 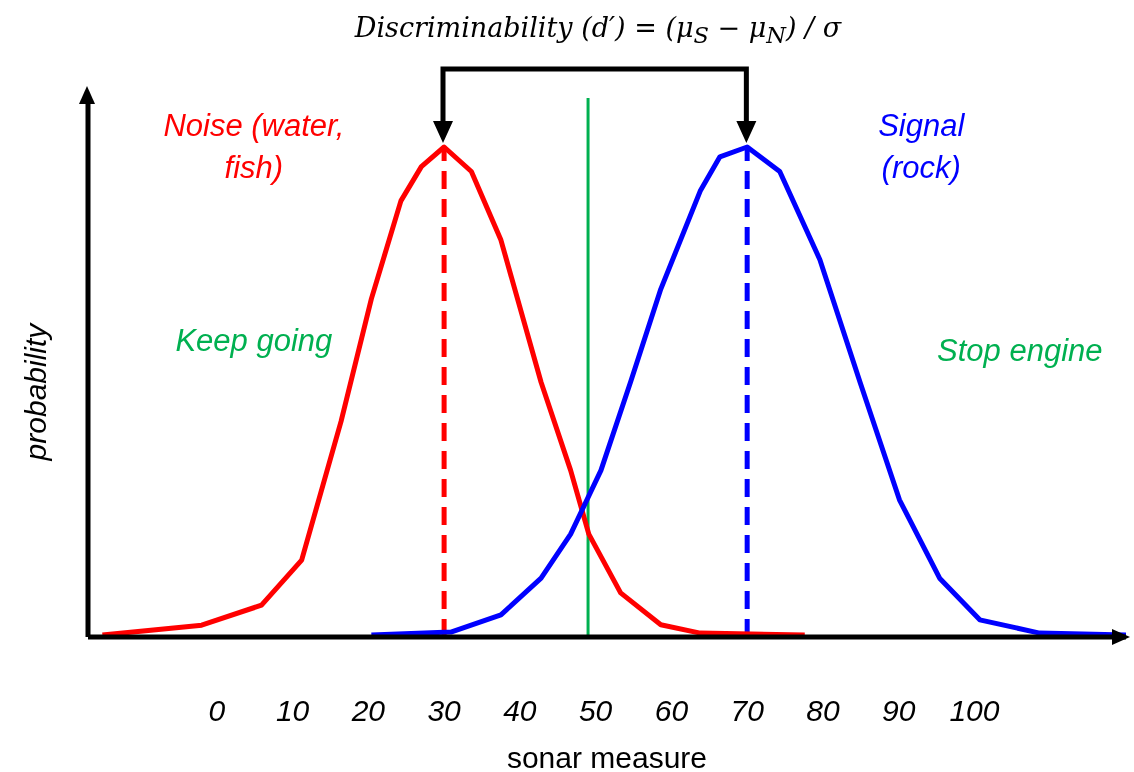 What do you see at coordinates (598, 30) in the screenshot?
I see `text: Discriminability (d′) = (μ$_{S}$ − μ$_{N}$) / σ` at bounding box center [598, 30].